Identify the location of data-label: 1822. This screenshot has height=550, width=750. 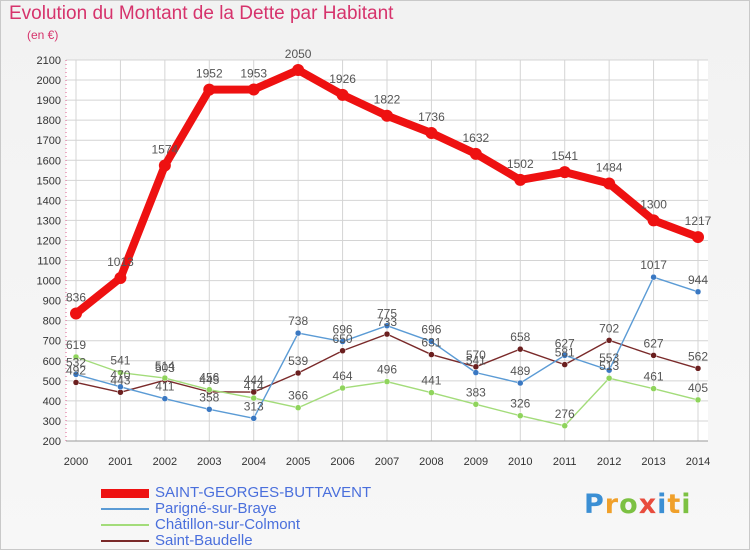
(387, 100).